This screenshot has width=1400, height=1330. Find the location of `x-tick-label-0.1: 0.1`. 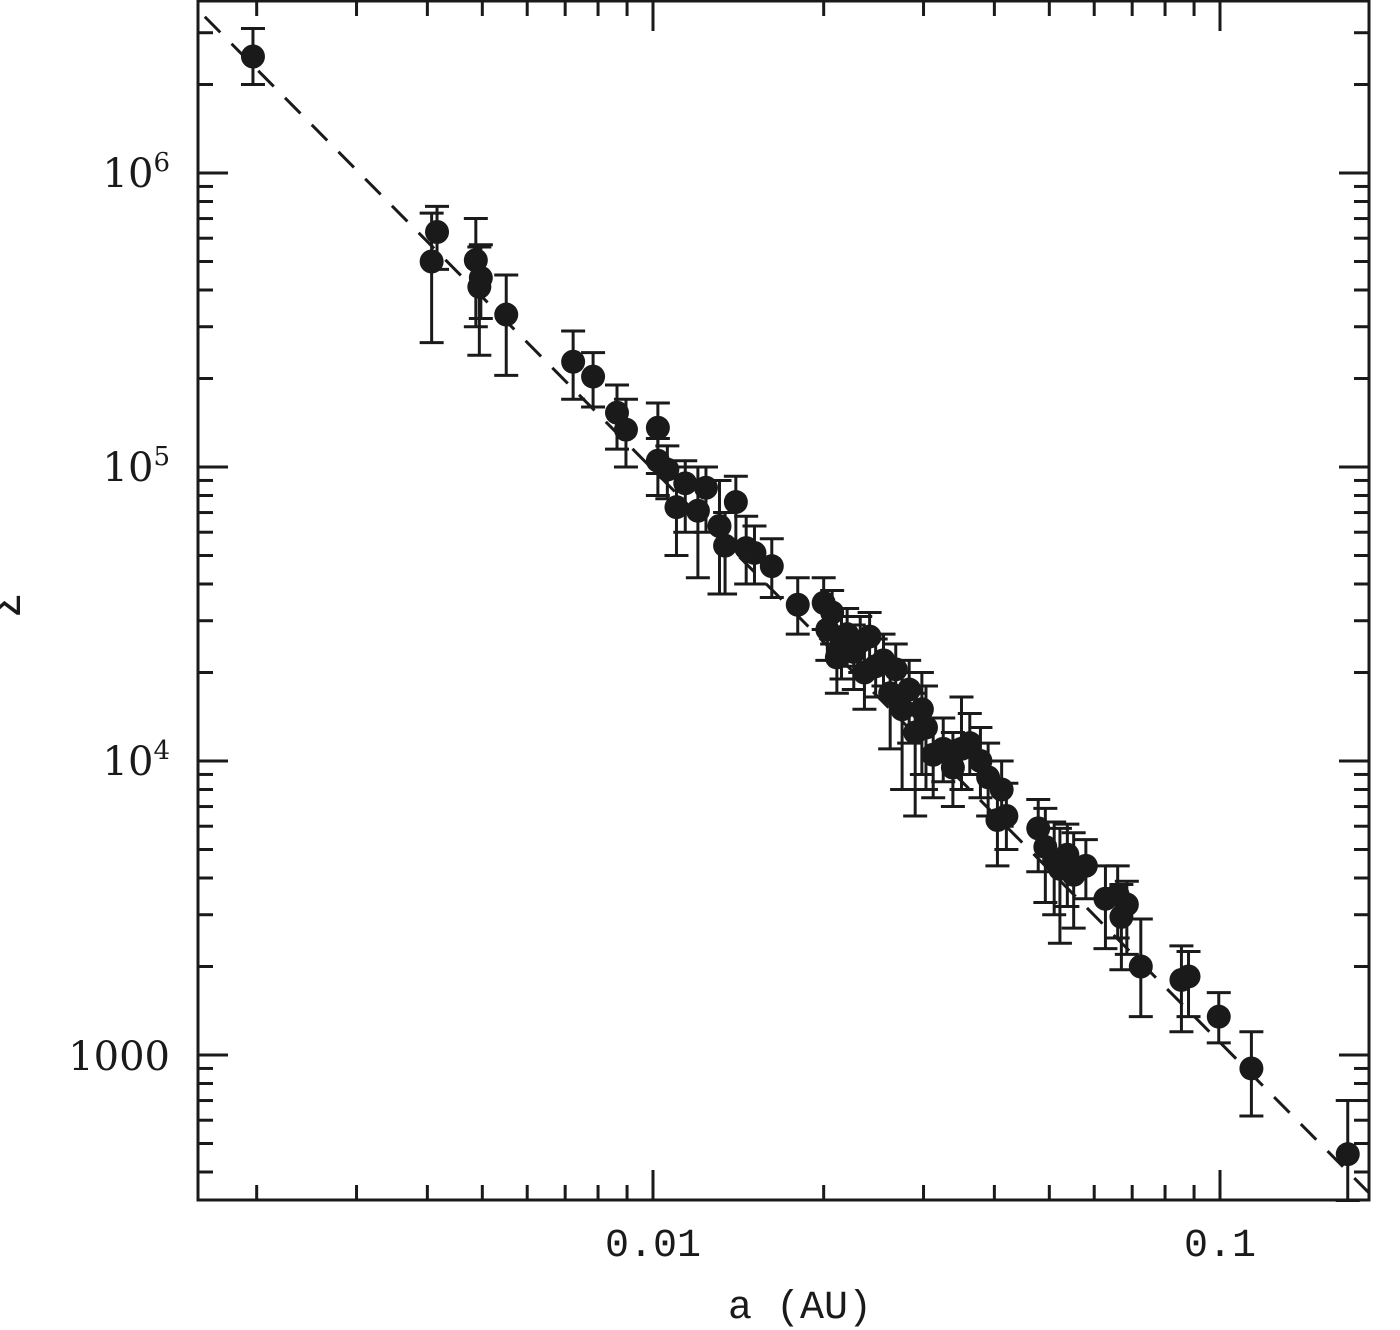

x-tick-label-0.1: 0.1 is located at coordinates (1220, 1246).